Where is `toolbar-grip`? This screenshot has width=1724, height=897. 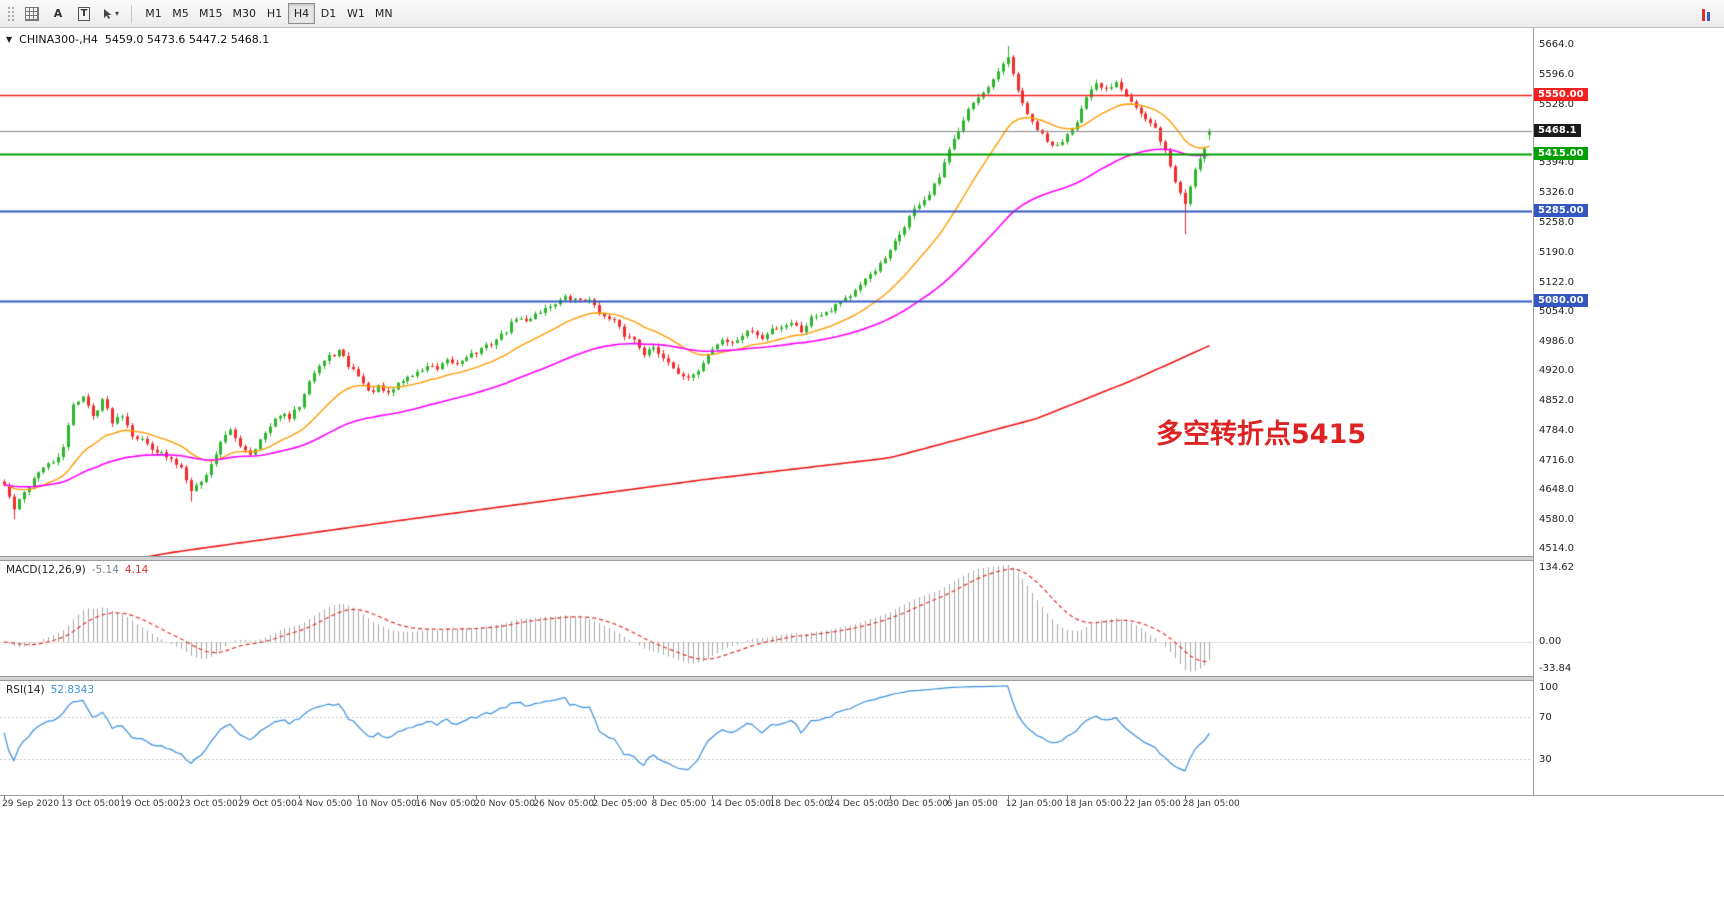 toolbar-grip is located at coordinates (10, 13).